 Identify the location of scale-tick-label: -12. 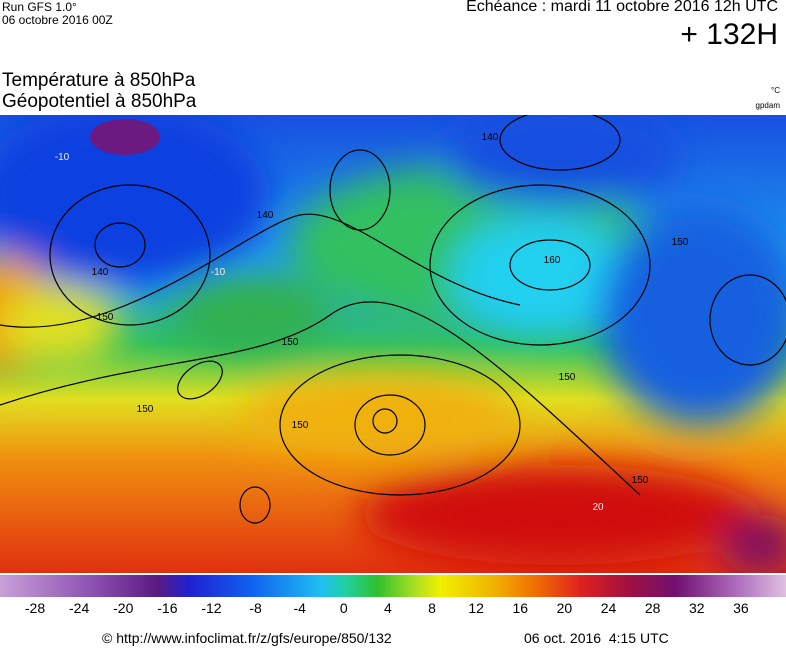
(211, 608).